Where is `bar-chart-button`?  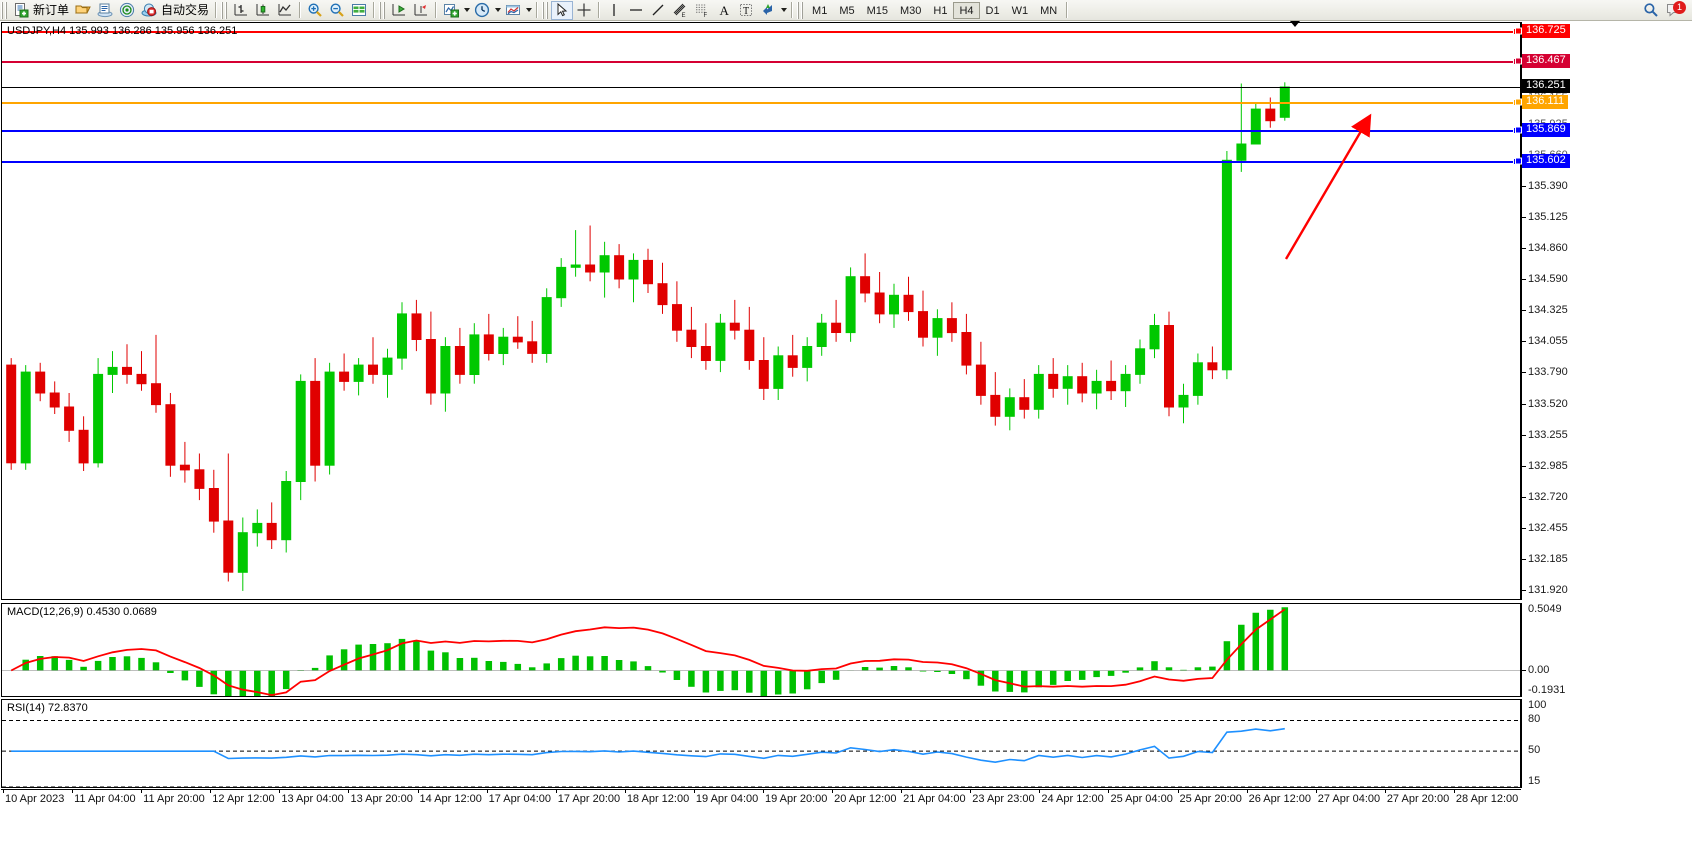
bar-chart-button is located at coordinates (241, 10).